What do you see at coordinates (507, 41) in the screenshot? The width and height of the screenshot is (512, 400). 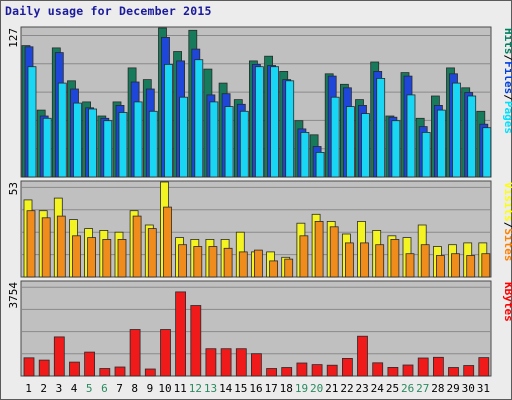 I see `legend-hits: Hits` at bounding box center [507, 41].